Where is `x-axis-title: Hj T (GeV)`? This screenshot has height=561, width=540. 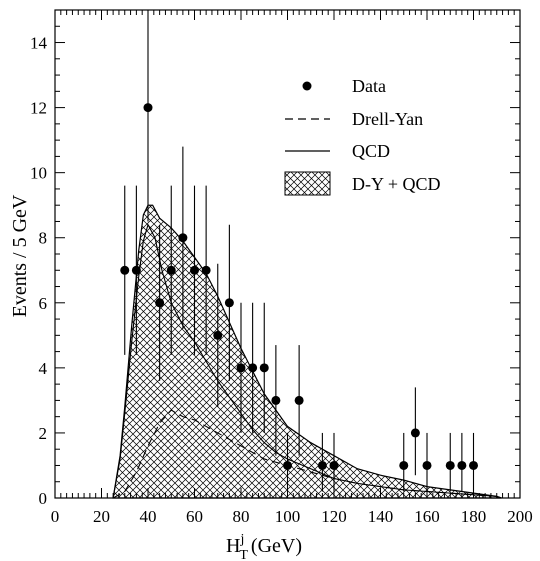 x-axis-title: Hj T (GeV) is located at coordinates (264, 546).